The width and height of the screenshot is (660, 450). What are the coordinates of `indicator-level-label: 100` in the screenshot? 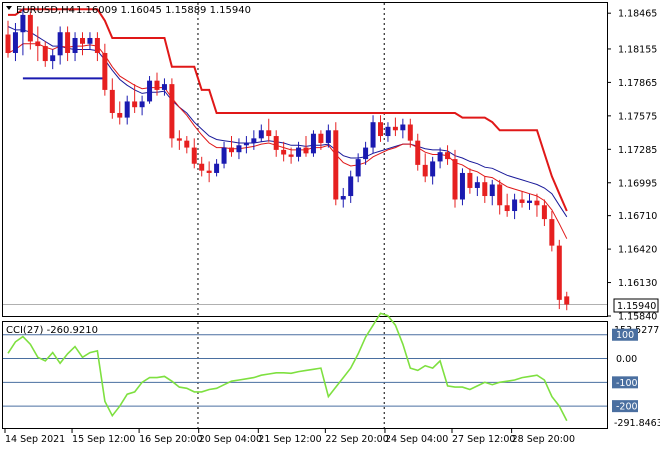 It's located at (625, 335).